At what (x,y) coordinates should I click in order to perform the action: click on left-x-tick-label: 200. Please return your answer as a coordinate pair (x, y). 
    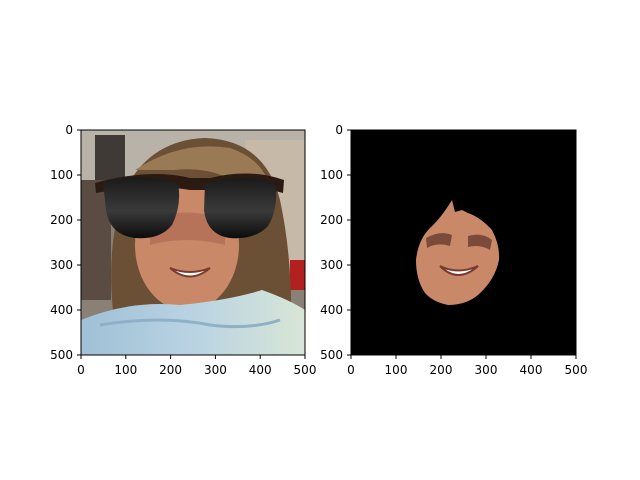
    Looking at the image, I should click on (170, 370).